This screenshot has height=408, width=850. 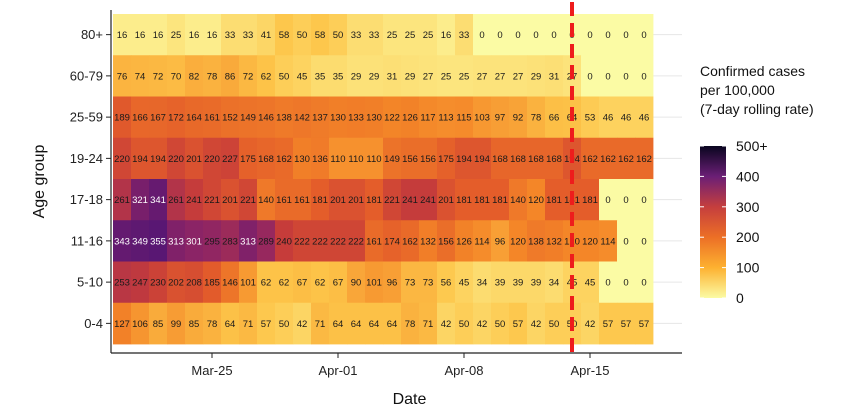 What do you see at coordinates (212, 283) in the screenshot?
I see `cell-label: 185` at bounding box center [212, 283].